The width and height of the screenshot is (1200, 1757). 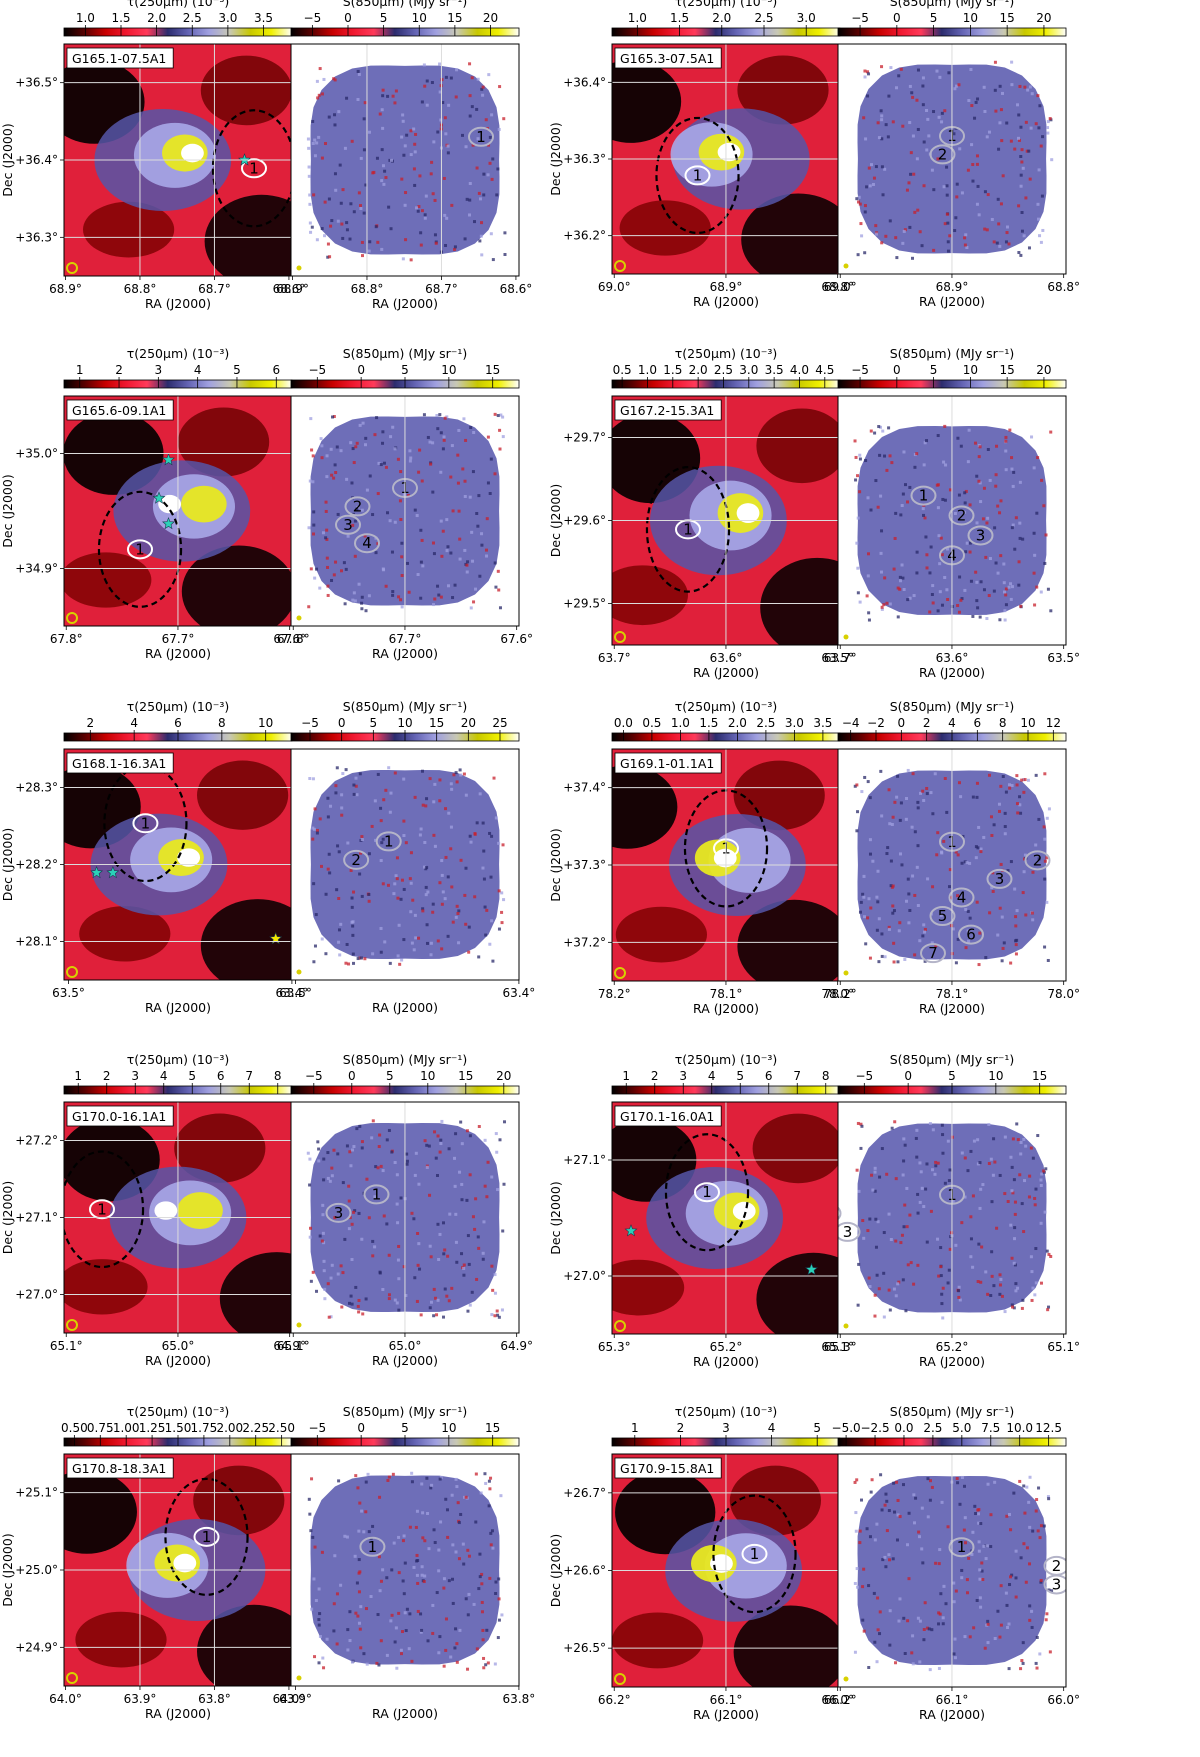 I want to click on field-label: G170.0-16.1A1, so click(x=119, y=1116).